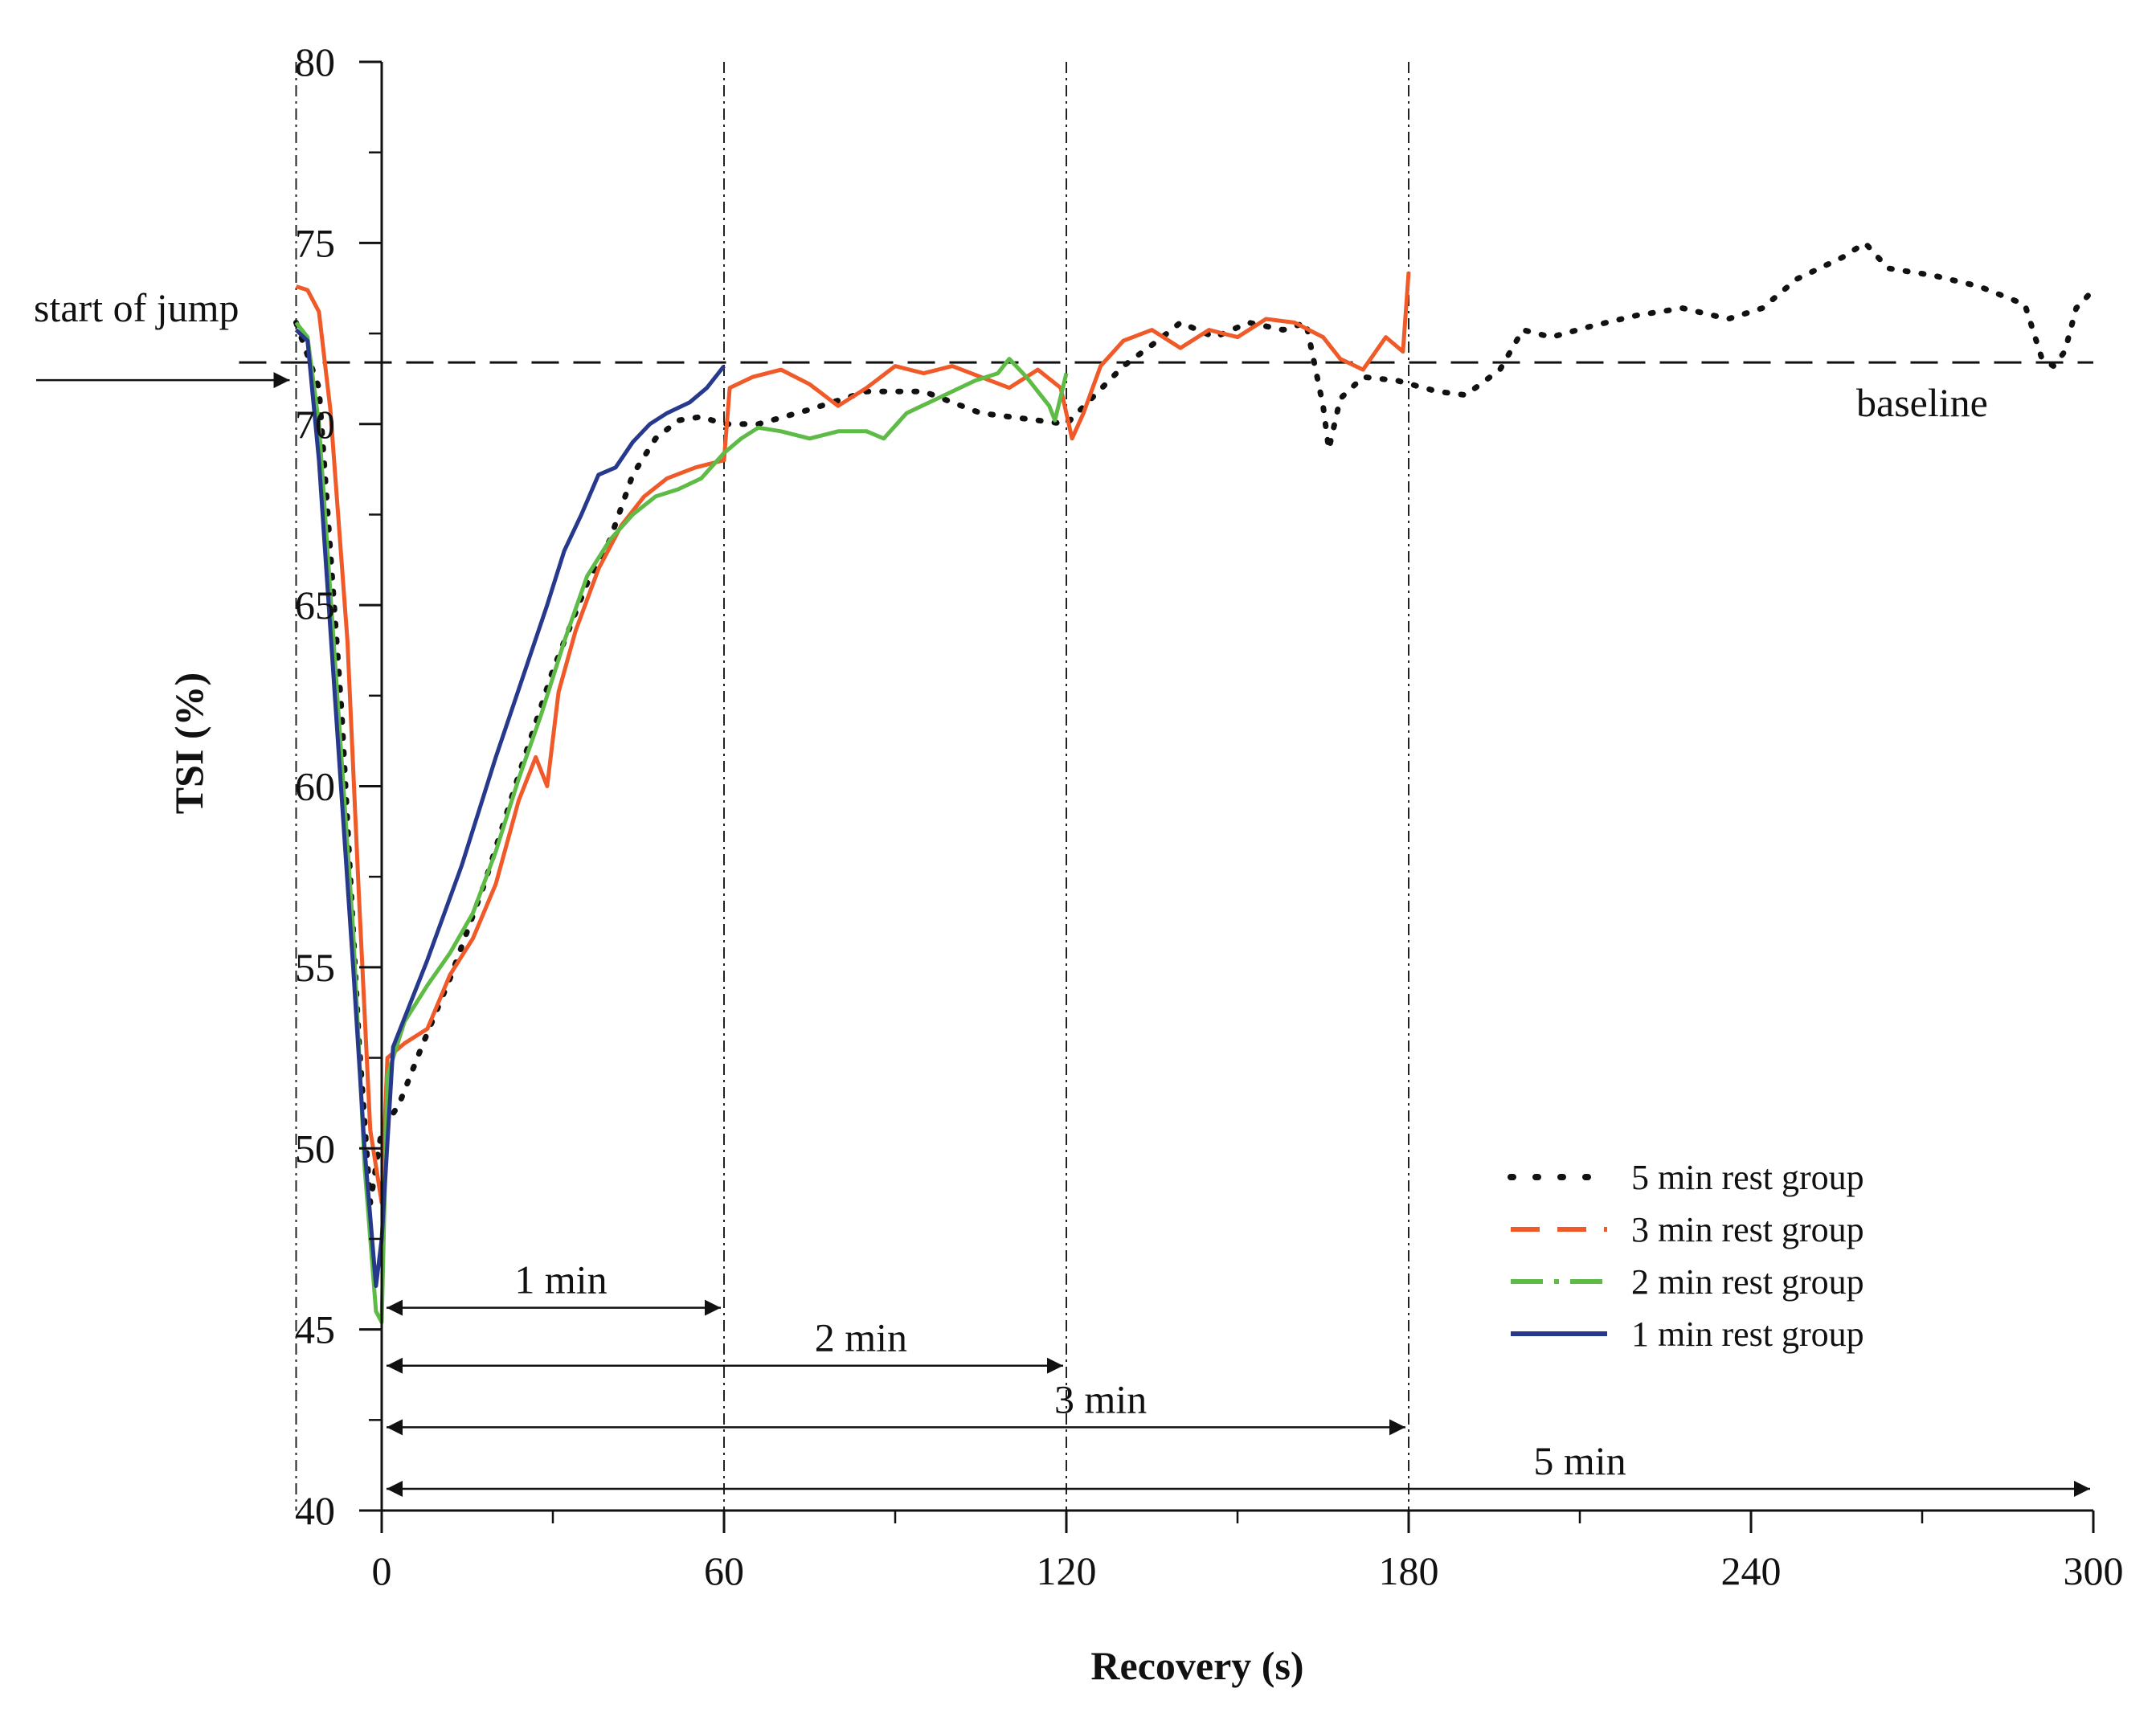 The height and width of the screenshot is (1713, 2156). Describe the element at coordinates (315, 1510) in the screenshot. I see `y-tick-label-0: 40` at that location.